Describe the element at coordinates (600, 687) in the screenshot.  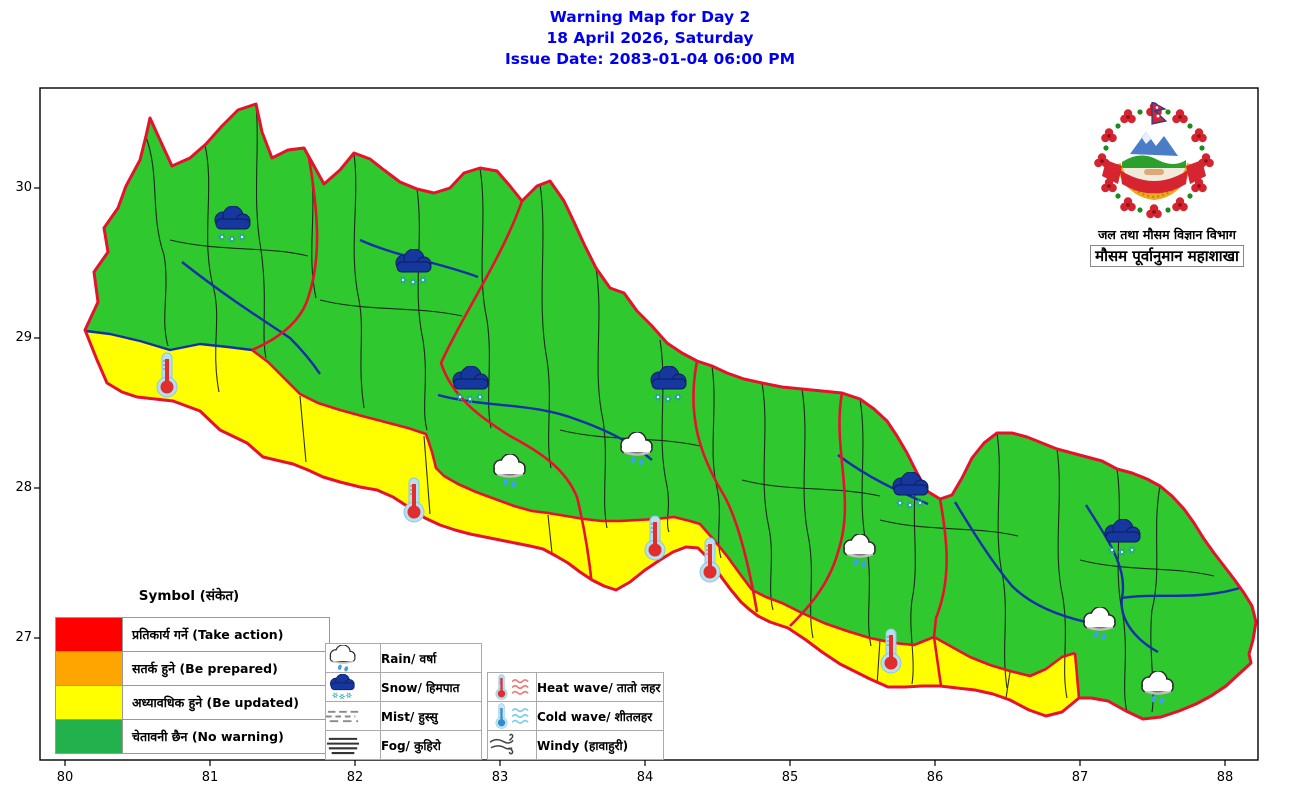
I see `legend-label: Heat wave/ तातो लहर` at that location.